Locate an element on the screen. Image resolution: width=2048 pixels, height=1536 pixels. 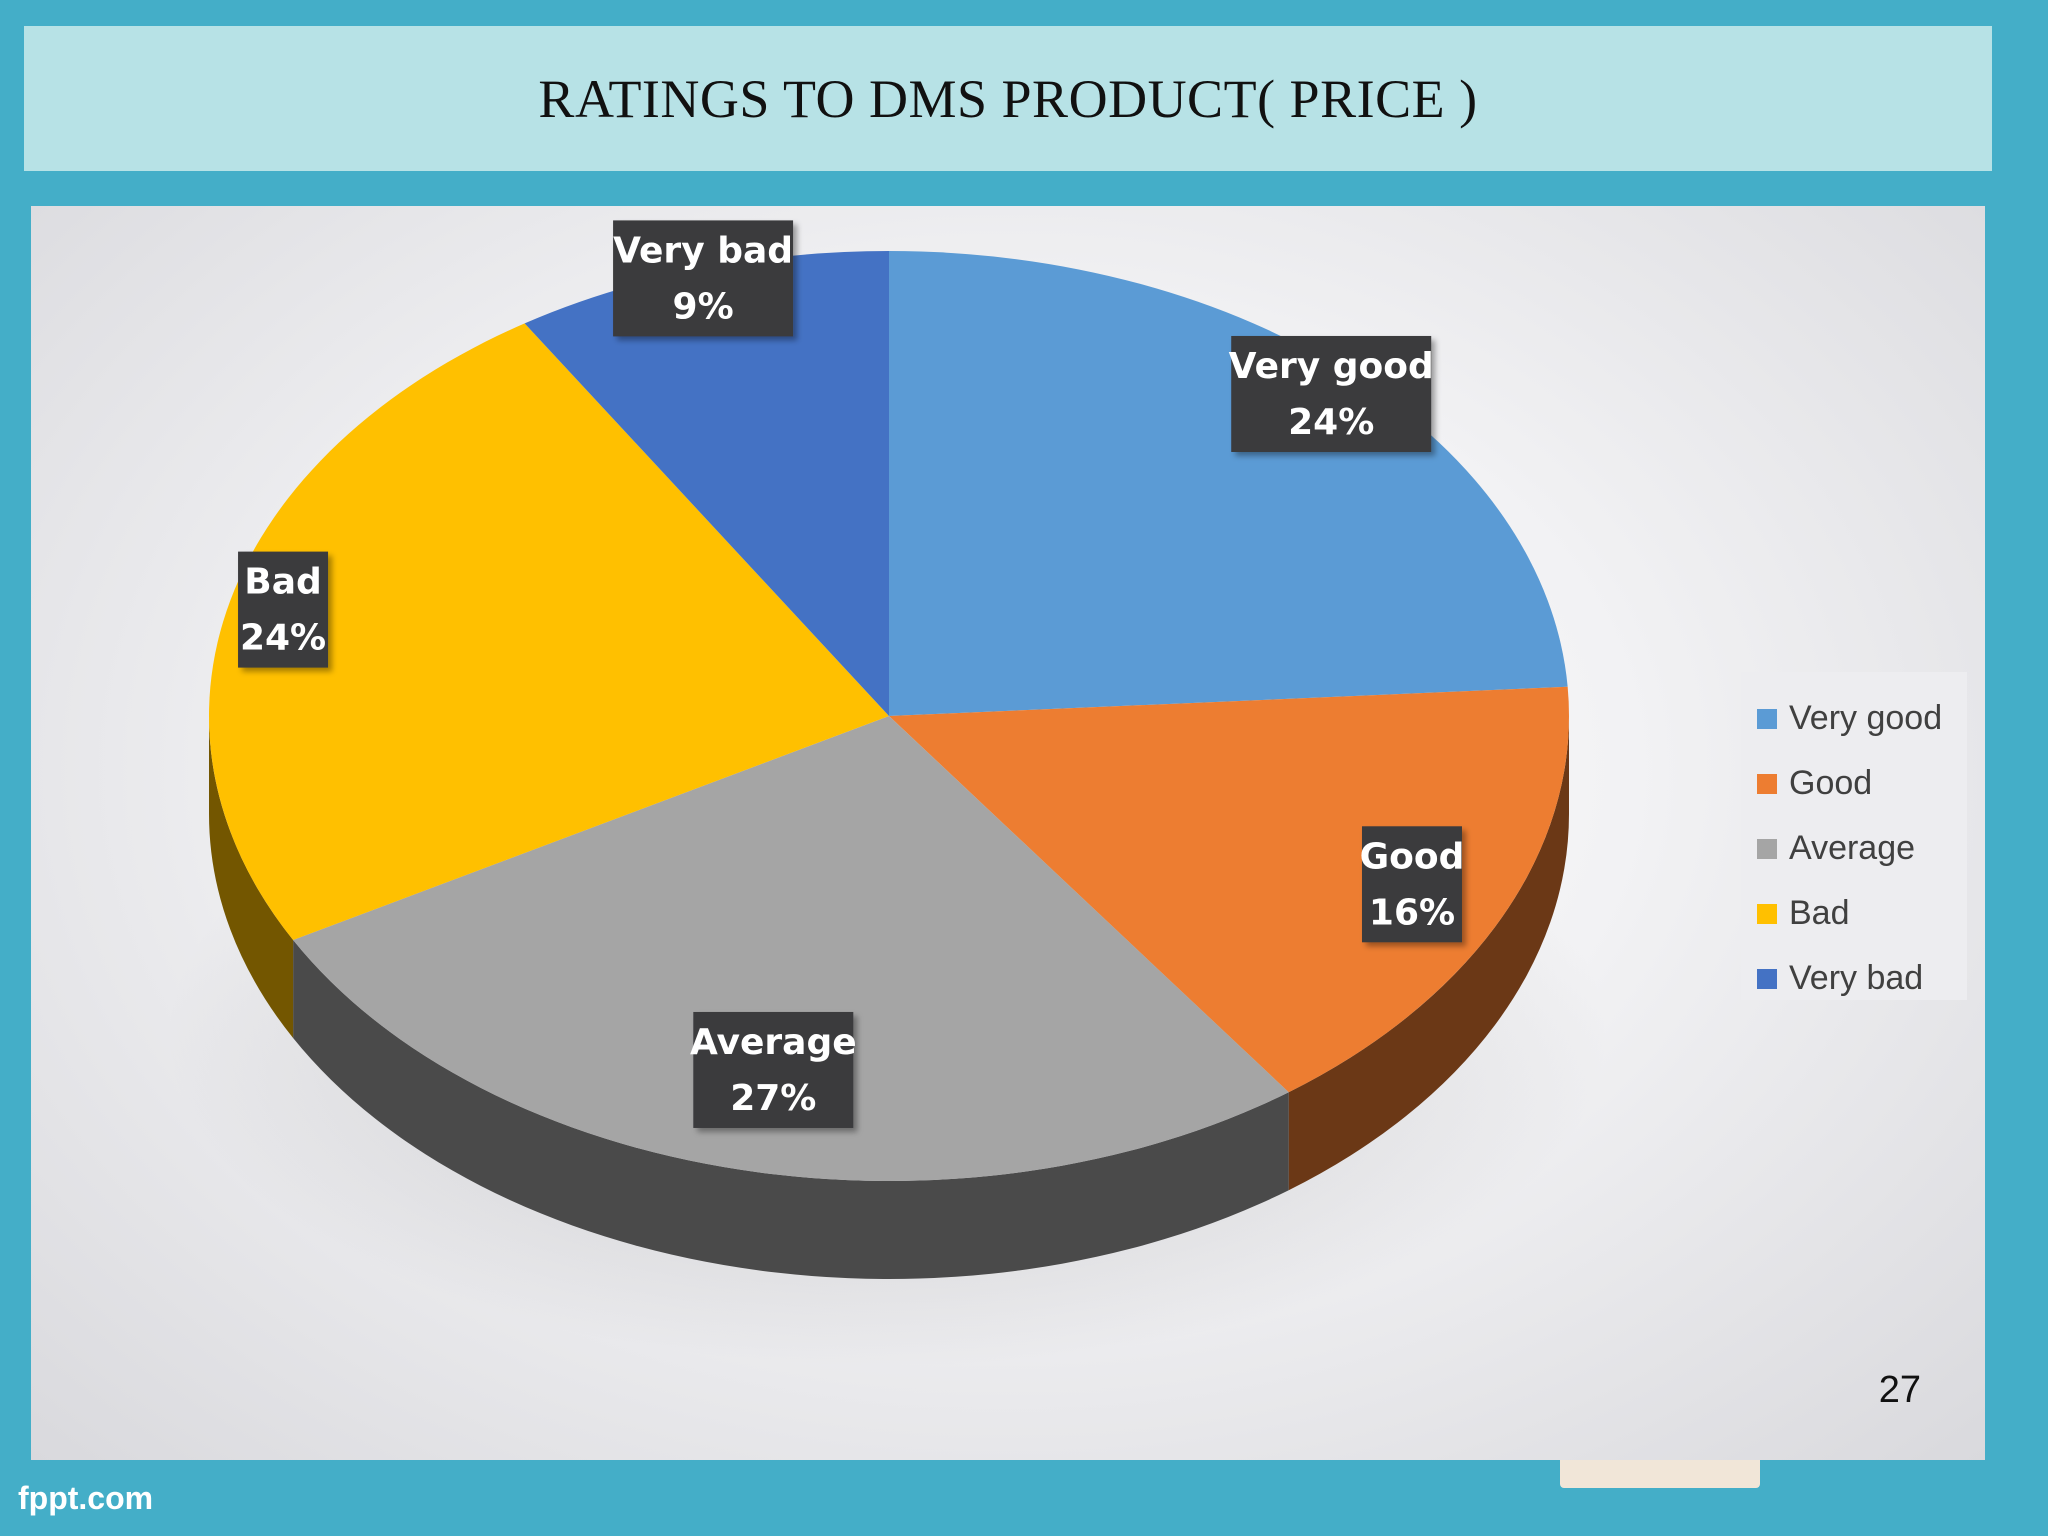
pie-slice-average is located at coordinates (791, 948).